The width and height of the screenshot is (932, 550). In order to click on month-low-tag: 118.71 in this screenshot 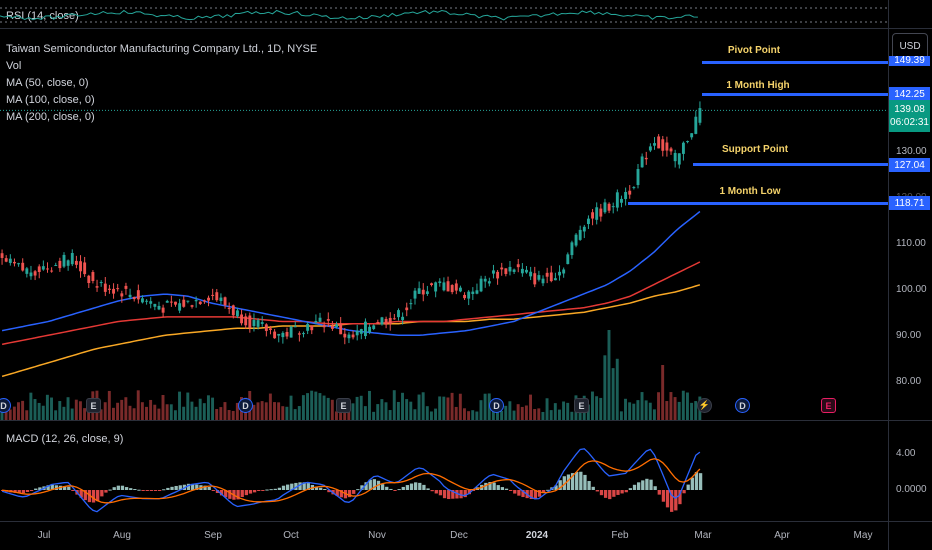, I will do `click(909, 203)`.